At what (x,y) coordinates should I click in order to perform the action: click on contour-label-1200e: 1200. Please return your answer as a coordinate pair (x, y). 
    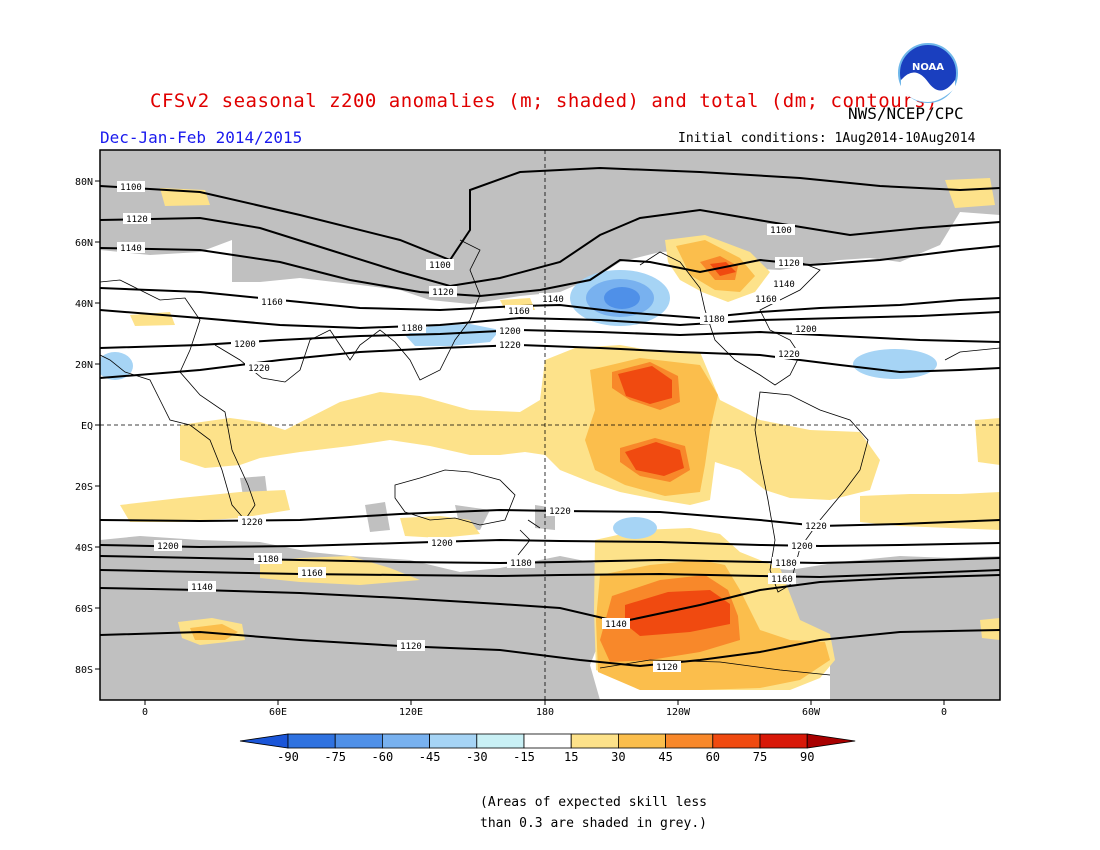
    Looking at the image, I should click on (442, 543).